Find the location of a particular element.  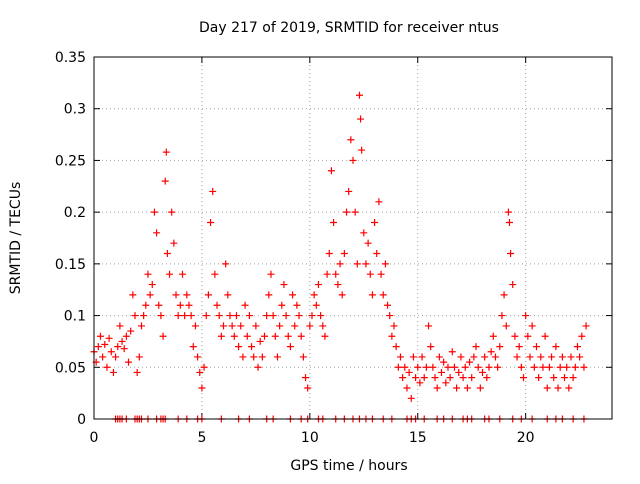

x-tick-label: 20 is located at coordinates (526, 438).